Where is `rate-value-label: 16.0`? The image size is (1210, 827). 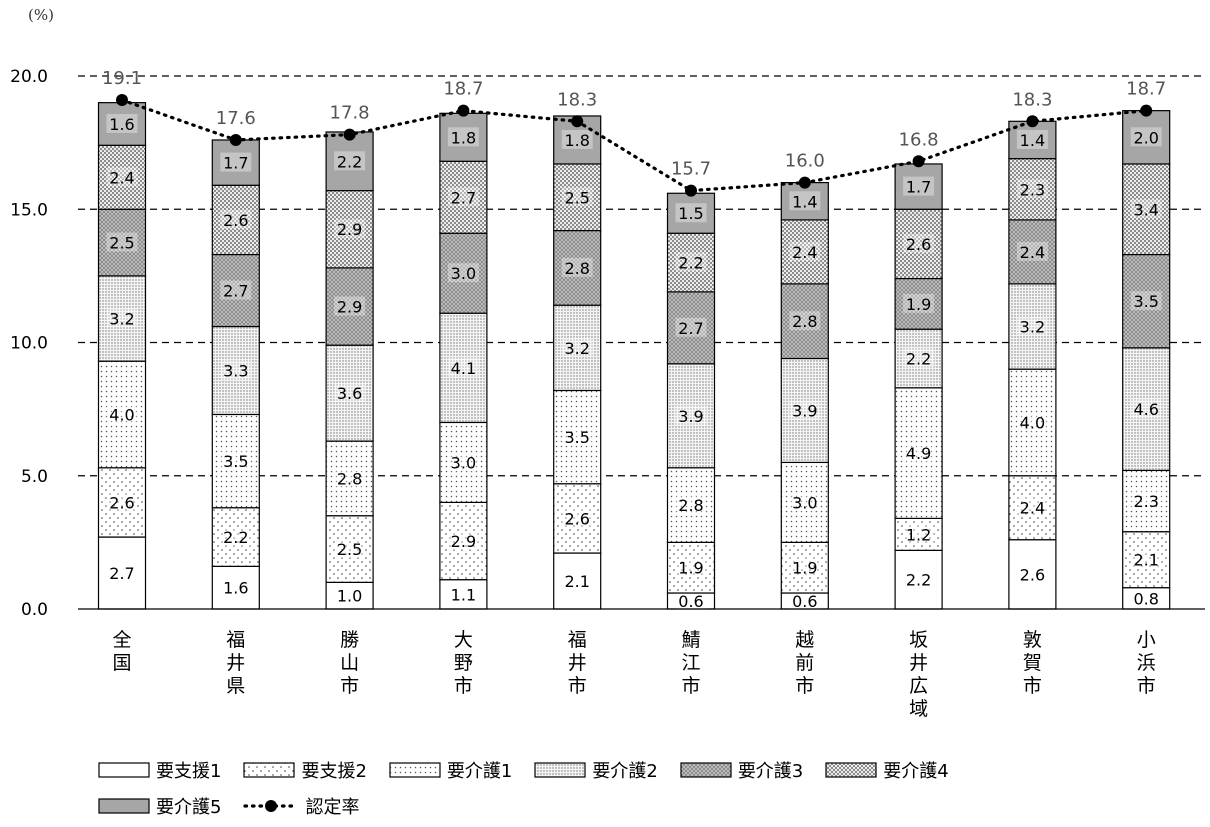
rate-value-label: 16.0 is located at coordinates (805, 161).